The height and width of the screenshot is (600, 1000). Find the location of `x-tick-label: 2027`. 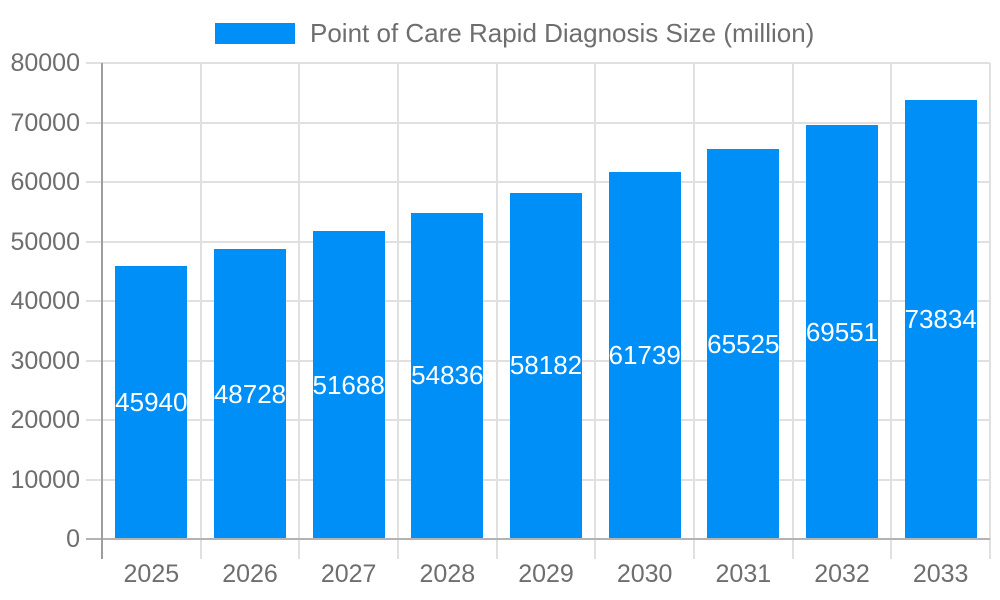

x-tick-label: 2027 is located at coordinates (348, 574).